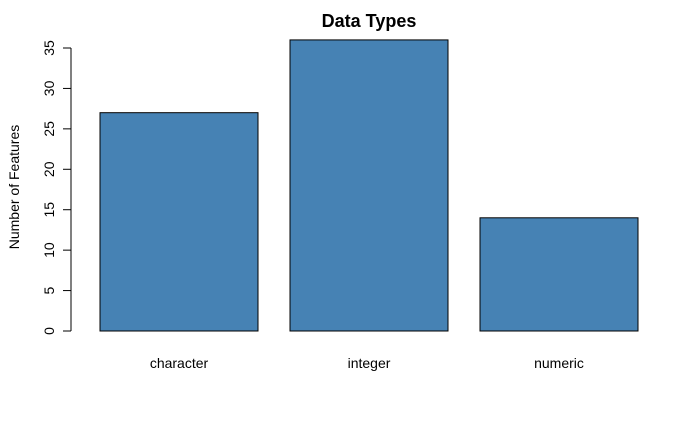 The width and height of the screenshot is (700, 432). I want to click on bar-character, so click(179, 222).